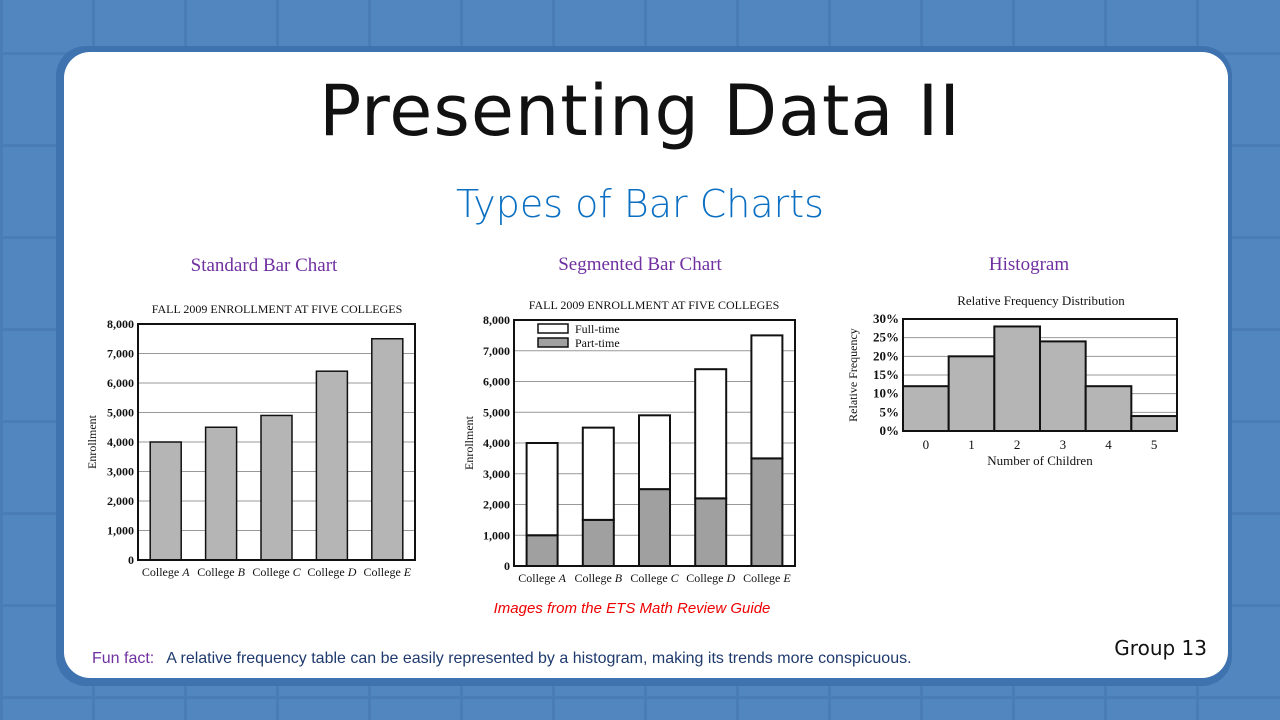 The height and width of the screenshot is (720, 1280). What do you see at coordinates (1040, 460) in the screenshot?
I see `x-axis-label: Number of Children` at bounding box center [1040, 460].